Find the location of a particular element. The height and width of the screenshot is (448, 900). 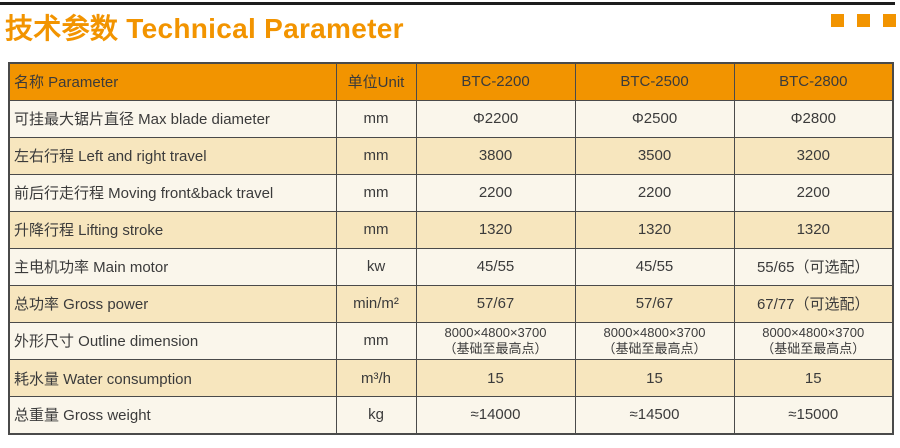

param-name-cell: 耗水量 Water consumption is located at coordinates (172, 378).